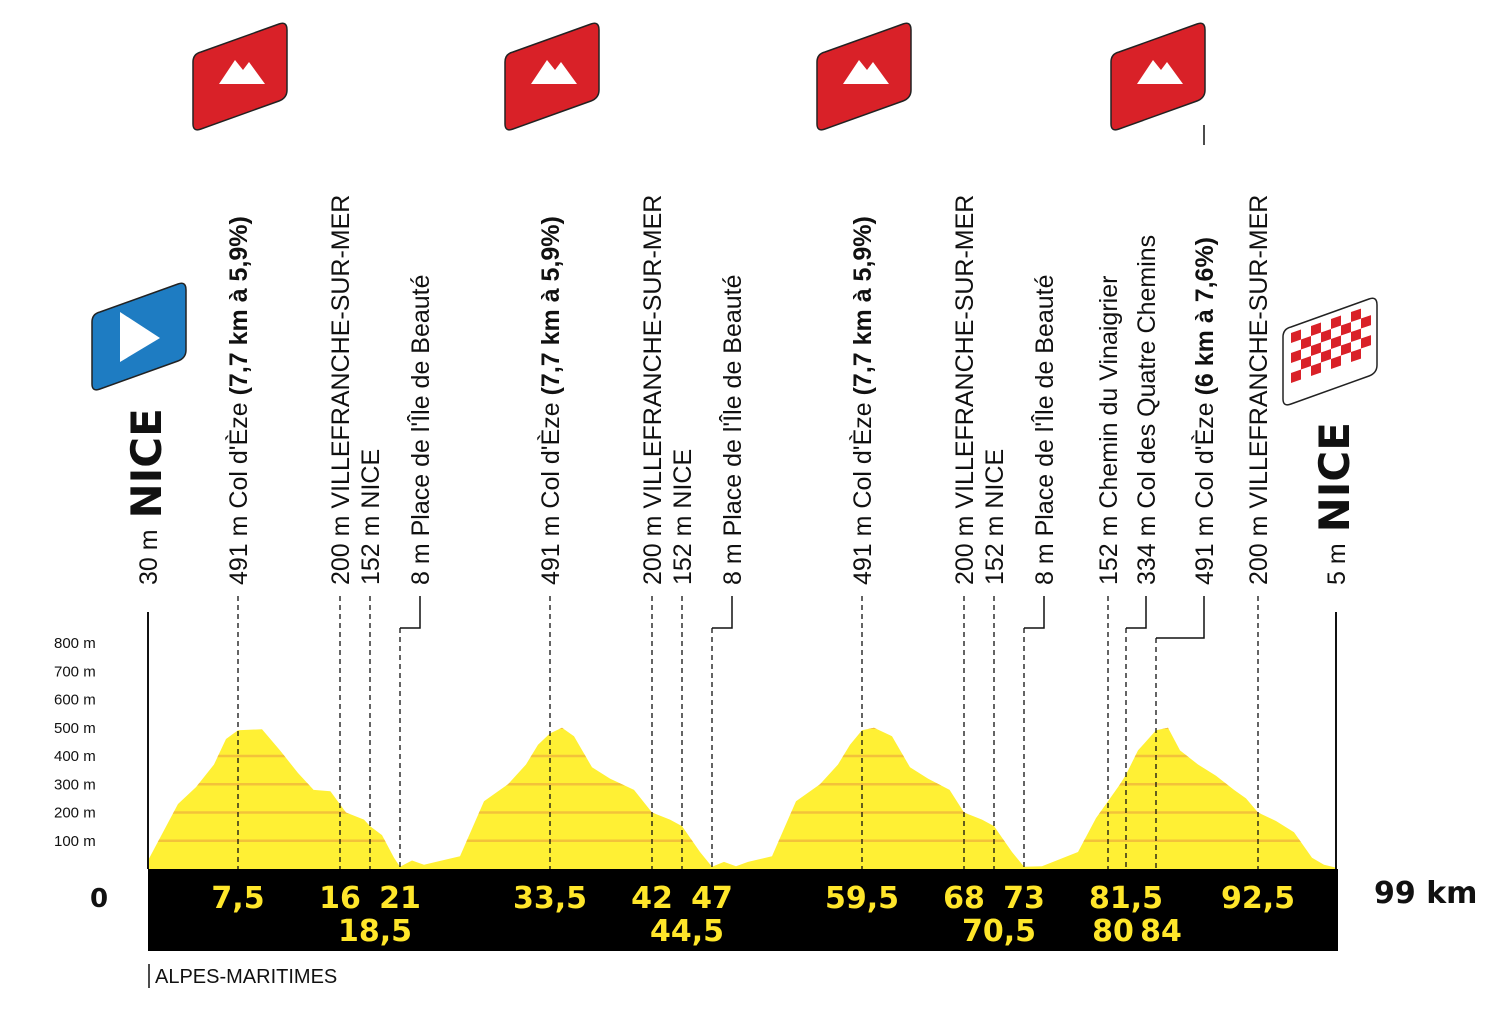 The width and height of the screenshot is (1486, 1026). What do you see at coordinates (75, 700) in the screenshot?
I see `y-tick-label: 600 m` at bounding box center [75, 700].